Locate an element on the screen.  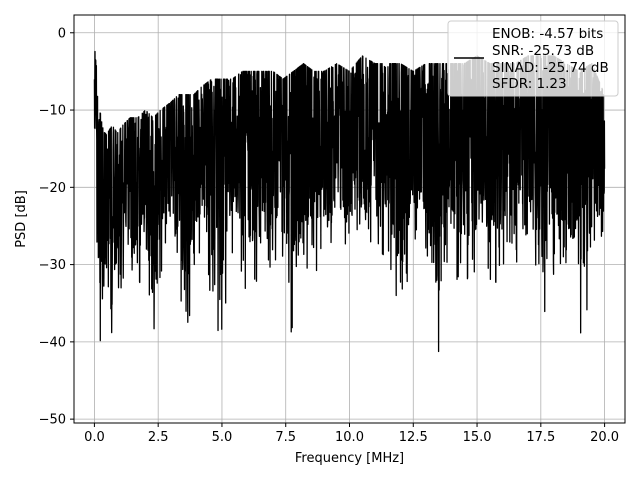
x-tick-label: 2.5 is located at coordinates (158, 437).